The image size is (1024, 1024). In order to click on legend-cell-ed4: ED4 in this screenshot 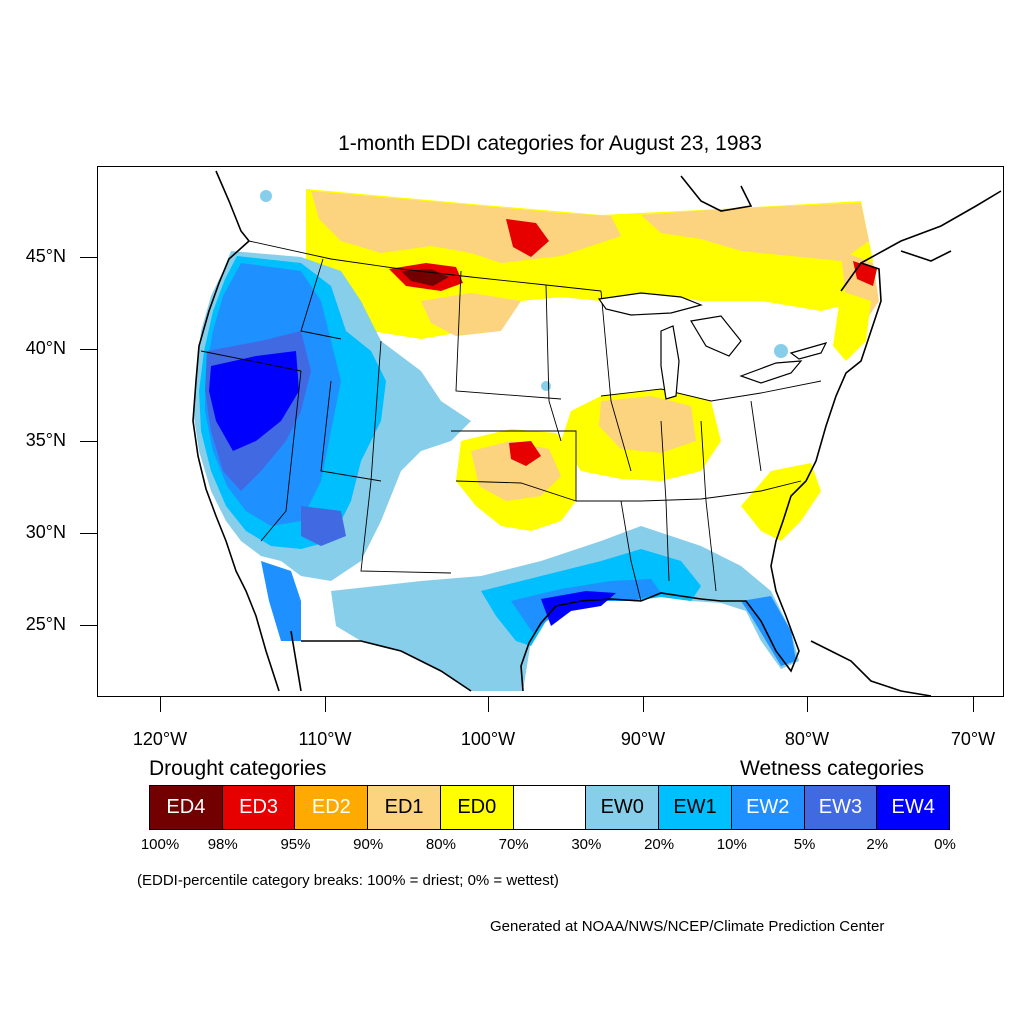, I will do `click(186, 807)`.